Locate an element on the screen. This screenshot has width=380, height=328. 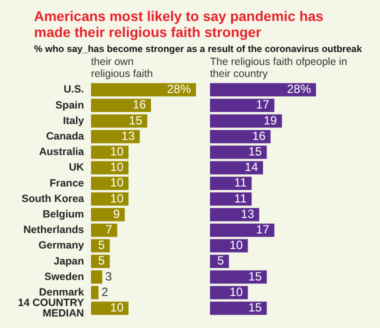
y-tick-label: Denmark is located at coordinates (61, 292).